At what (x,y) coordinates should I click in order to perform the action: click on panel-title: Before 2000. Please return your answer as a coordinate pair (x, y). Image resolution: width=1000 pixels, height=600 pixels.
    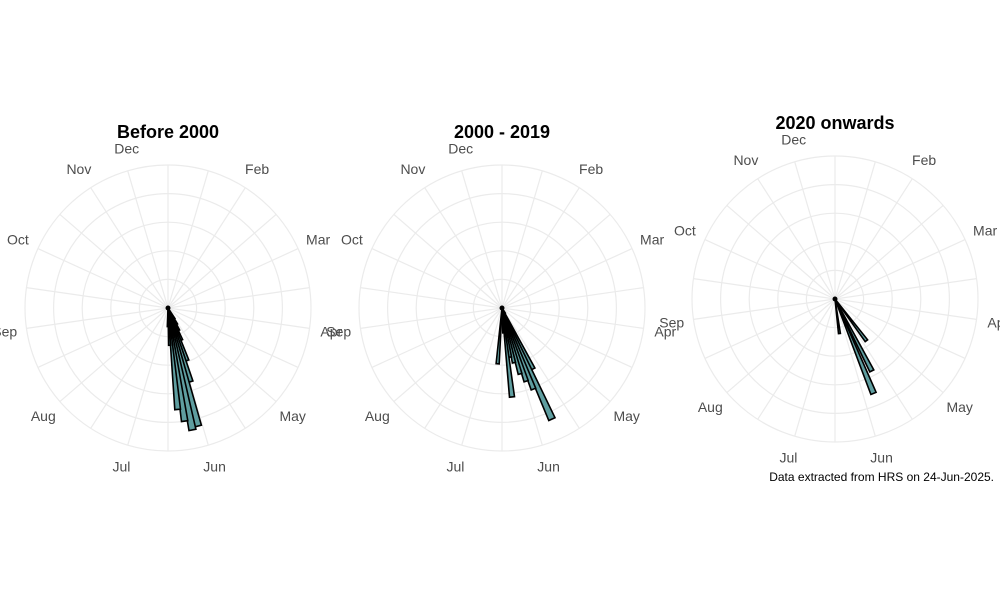
    Looking at the image, I should click on (168, 132).